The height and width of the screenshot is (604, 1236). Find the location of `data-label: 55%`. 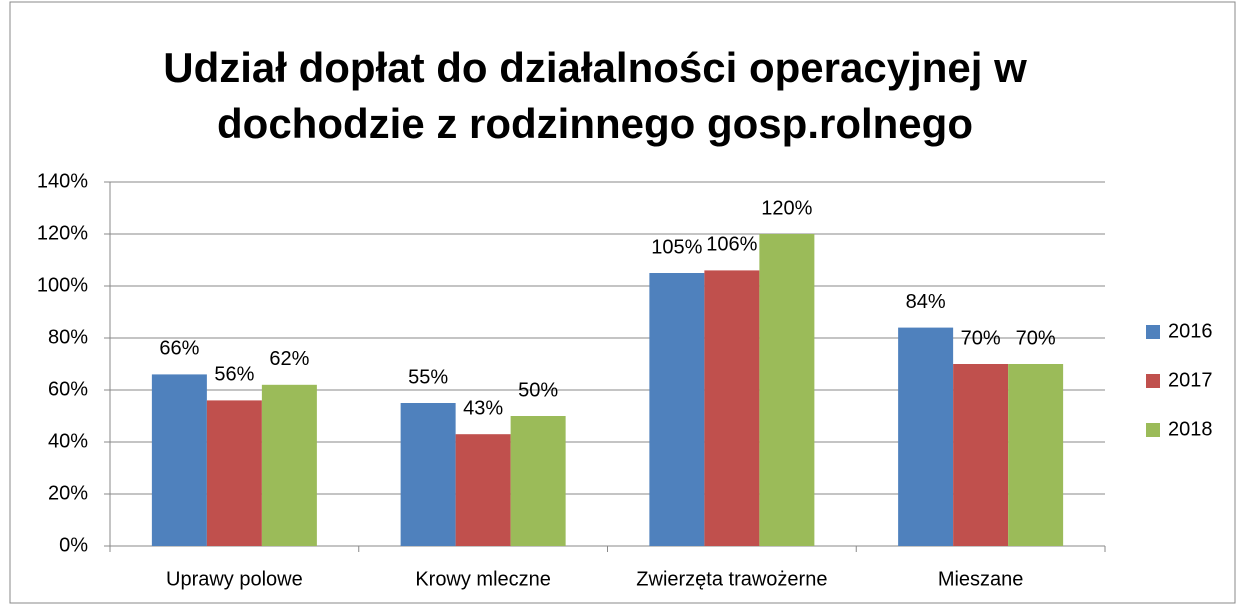

data-label: 55% is located at coordinates (428, 377).